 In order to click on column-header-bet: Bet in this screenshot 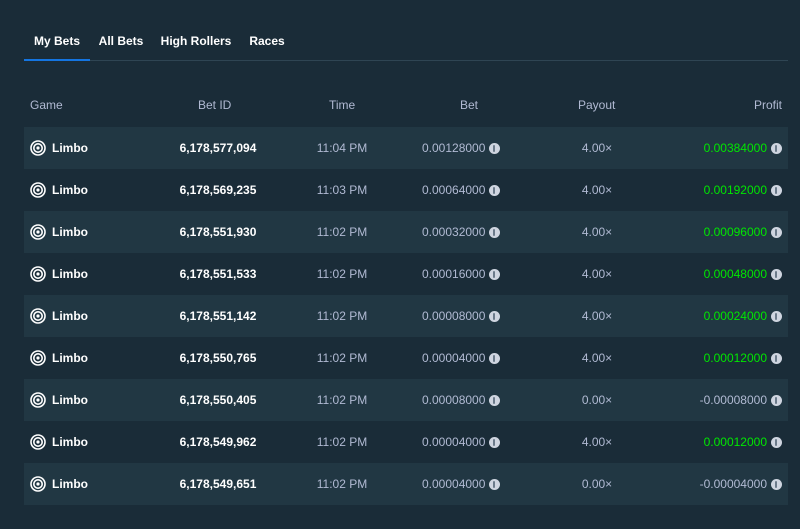, I will do `click(469, 105)`.